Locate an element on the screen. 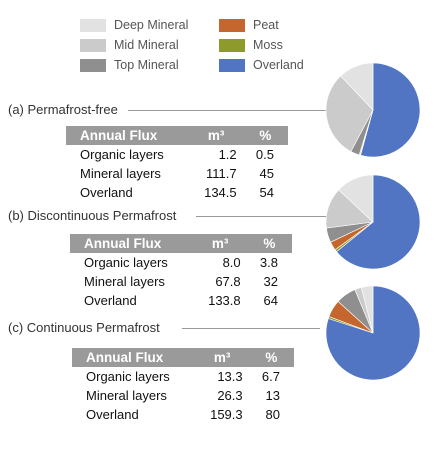  row-volume: 159.3 is located at coordinates (226, 414).